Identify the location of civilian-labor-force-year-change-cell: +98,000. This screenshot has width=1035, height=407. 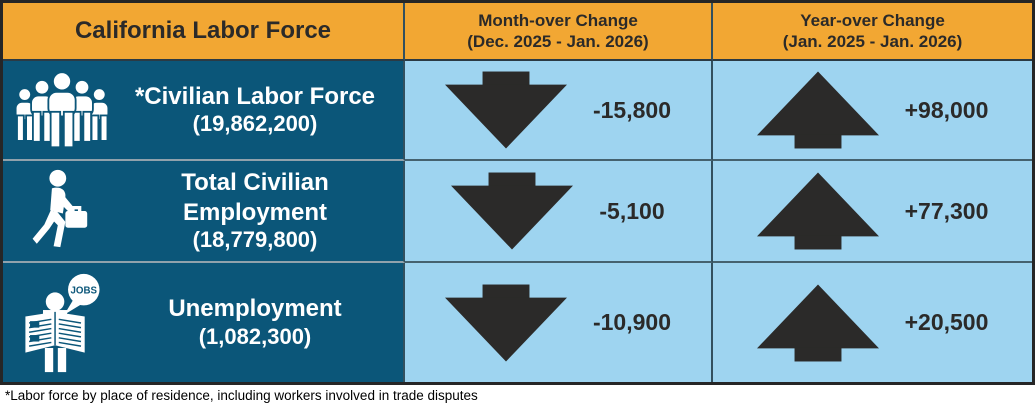
(872, 111).